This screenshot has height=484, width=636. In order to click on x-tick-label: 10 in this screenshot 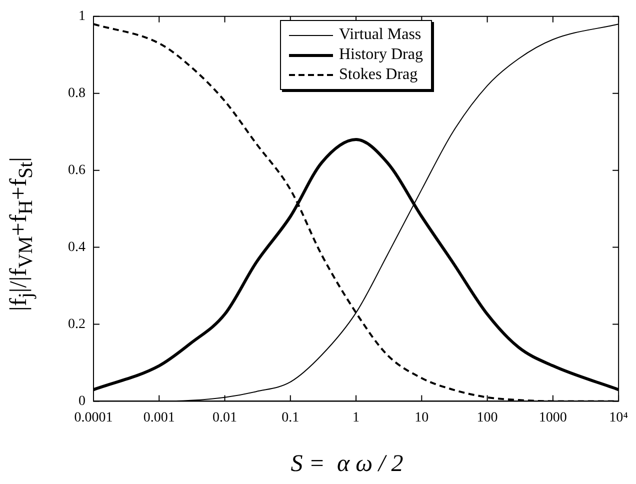, I will do `click(421, 418)`.